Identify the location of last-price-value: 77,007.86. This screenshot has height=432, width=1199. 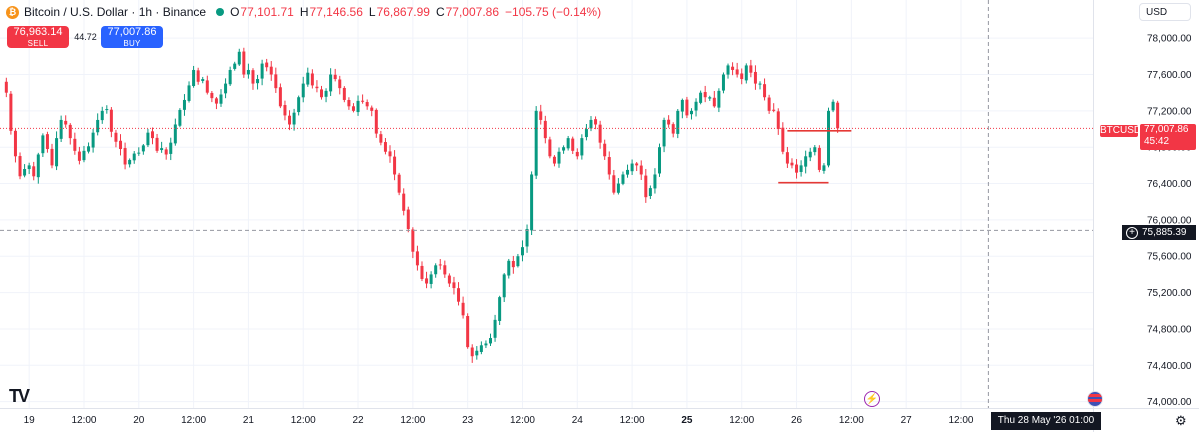
(1166, 129).